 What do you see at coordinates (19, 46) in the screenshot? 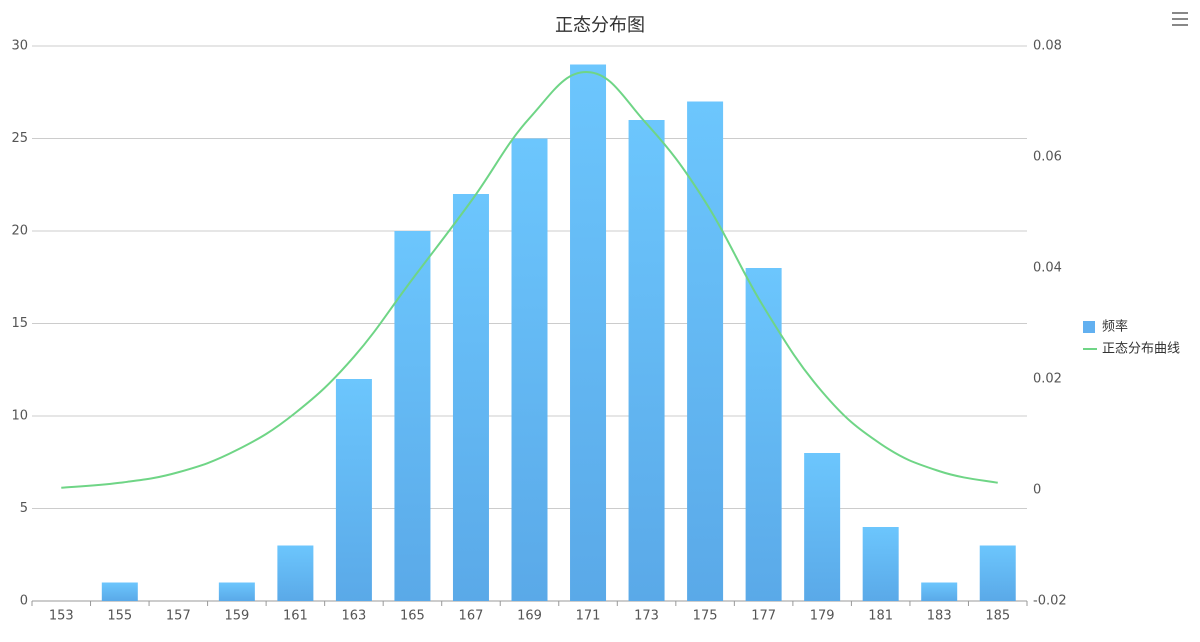
I see `y-tick-label: 30` at bounding box center [19, 46].